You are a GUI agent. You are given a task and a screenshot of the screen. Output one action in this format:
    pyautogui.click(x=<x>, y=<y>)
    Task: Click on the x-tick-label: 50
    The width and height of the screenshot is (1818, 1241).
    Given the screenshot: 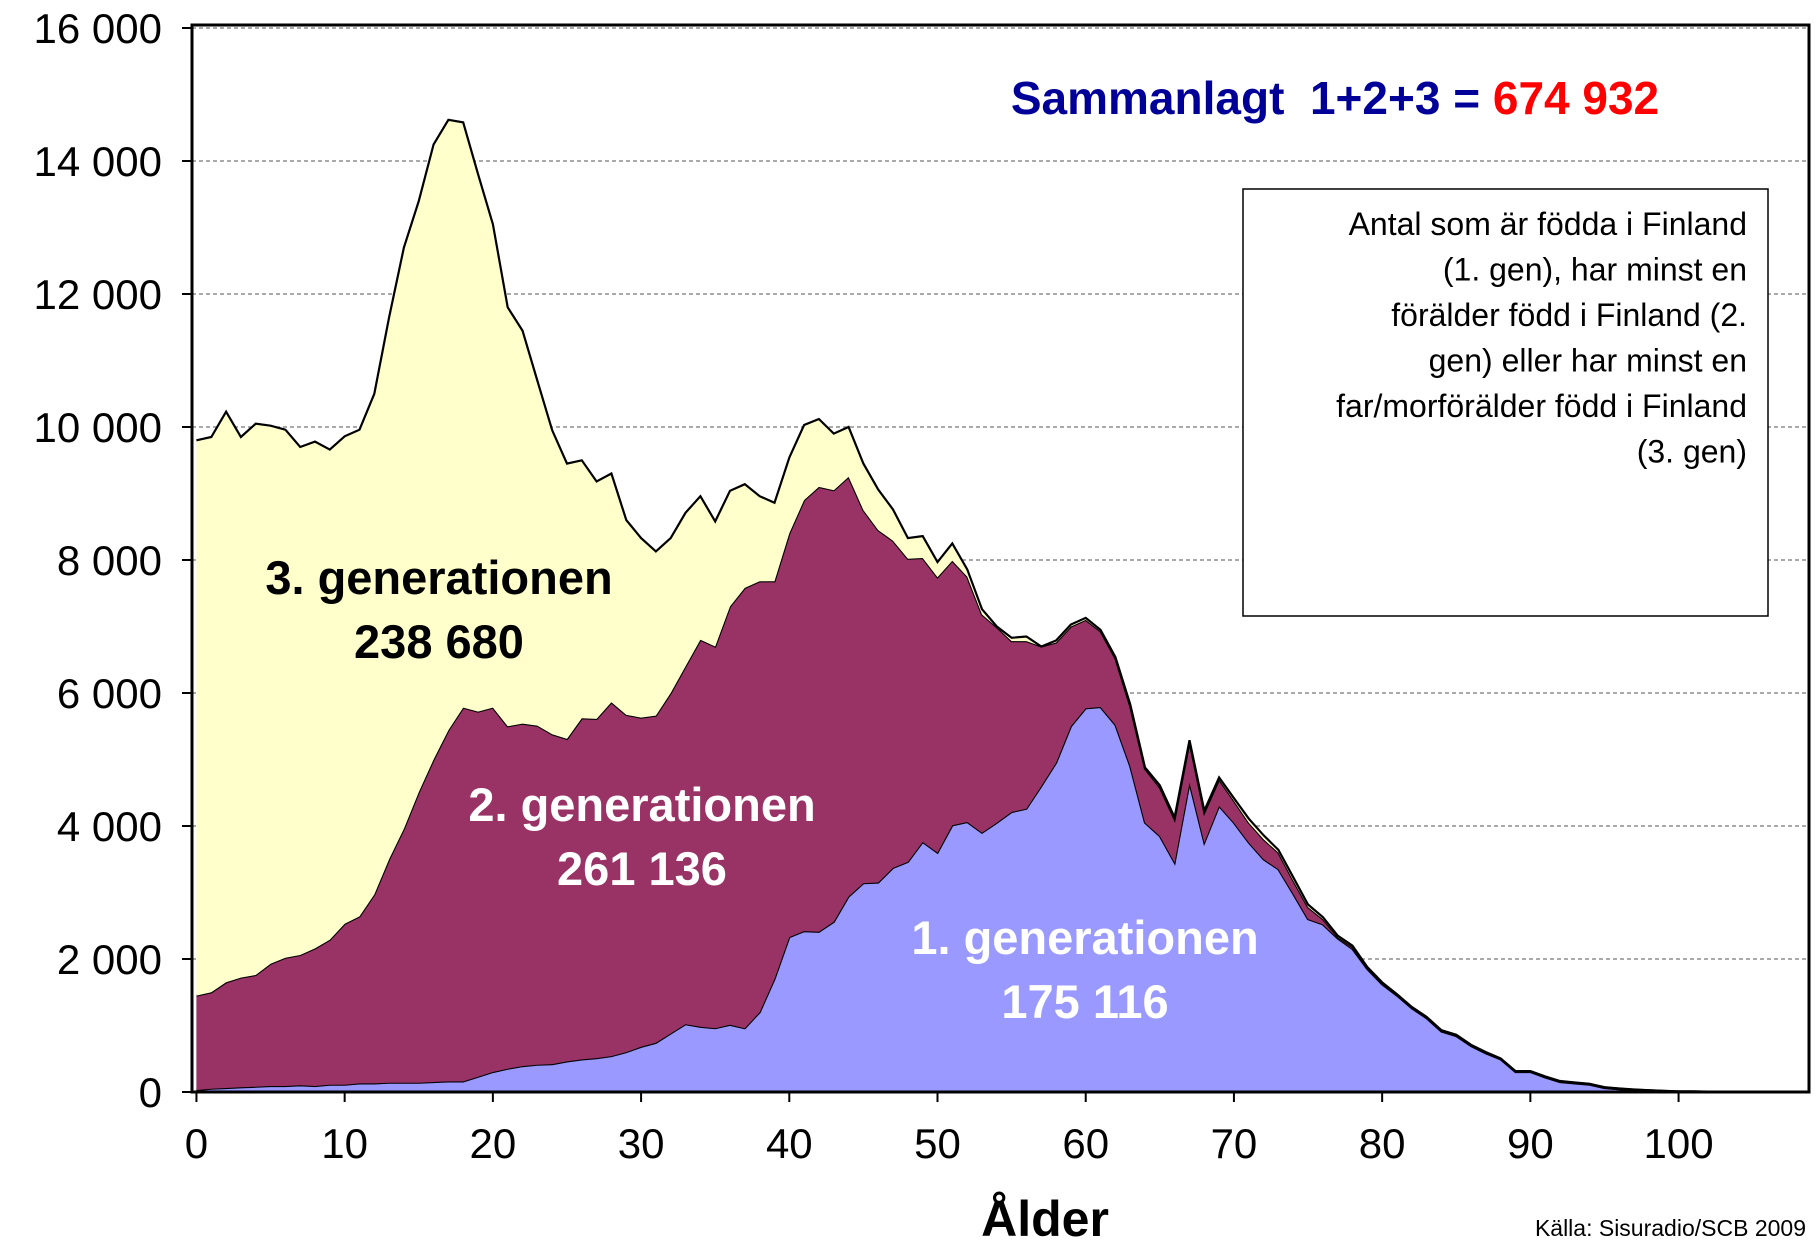 What is the action you would take?
    pyautogui.click(x=937, y=1143)
    